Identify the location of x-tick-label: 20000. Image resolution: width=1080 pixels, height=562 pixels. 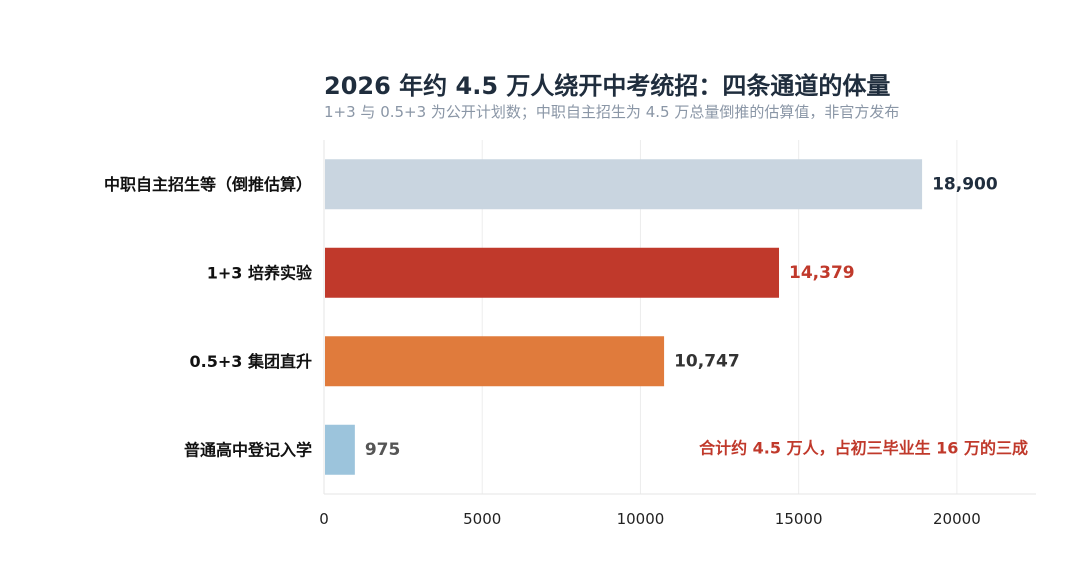
(957, 519).